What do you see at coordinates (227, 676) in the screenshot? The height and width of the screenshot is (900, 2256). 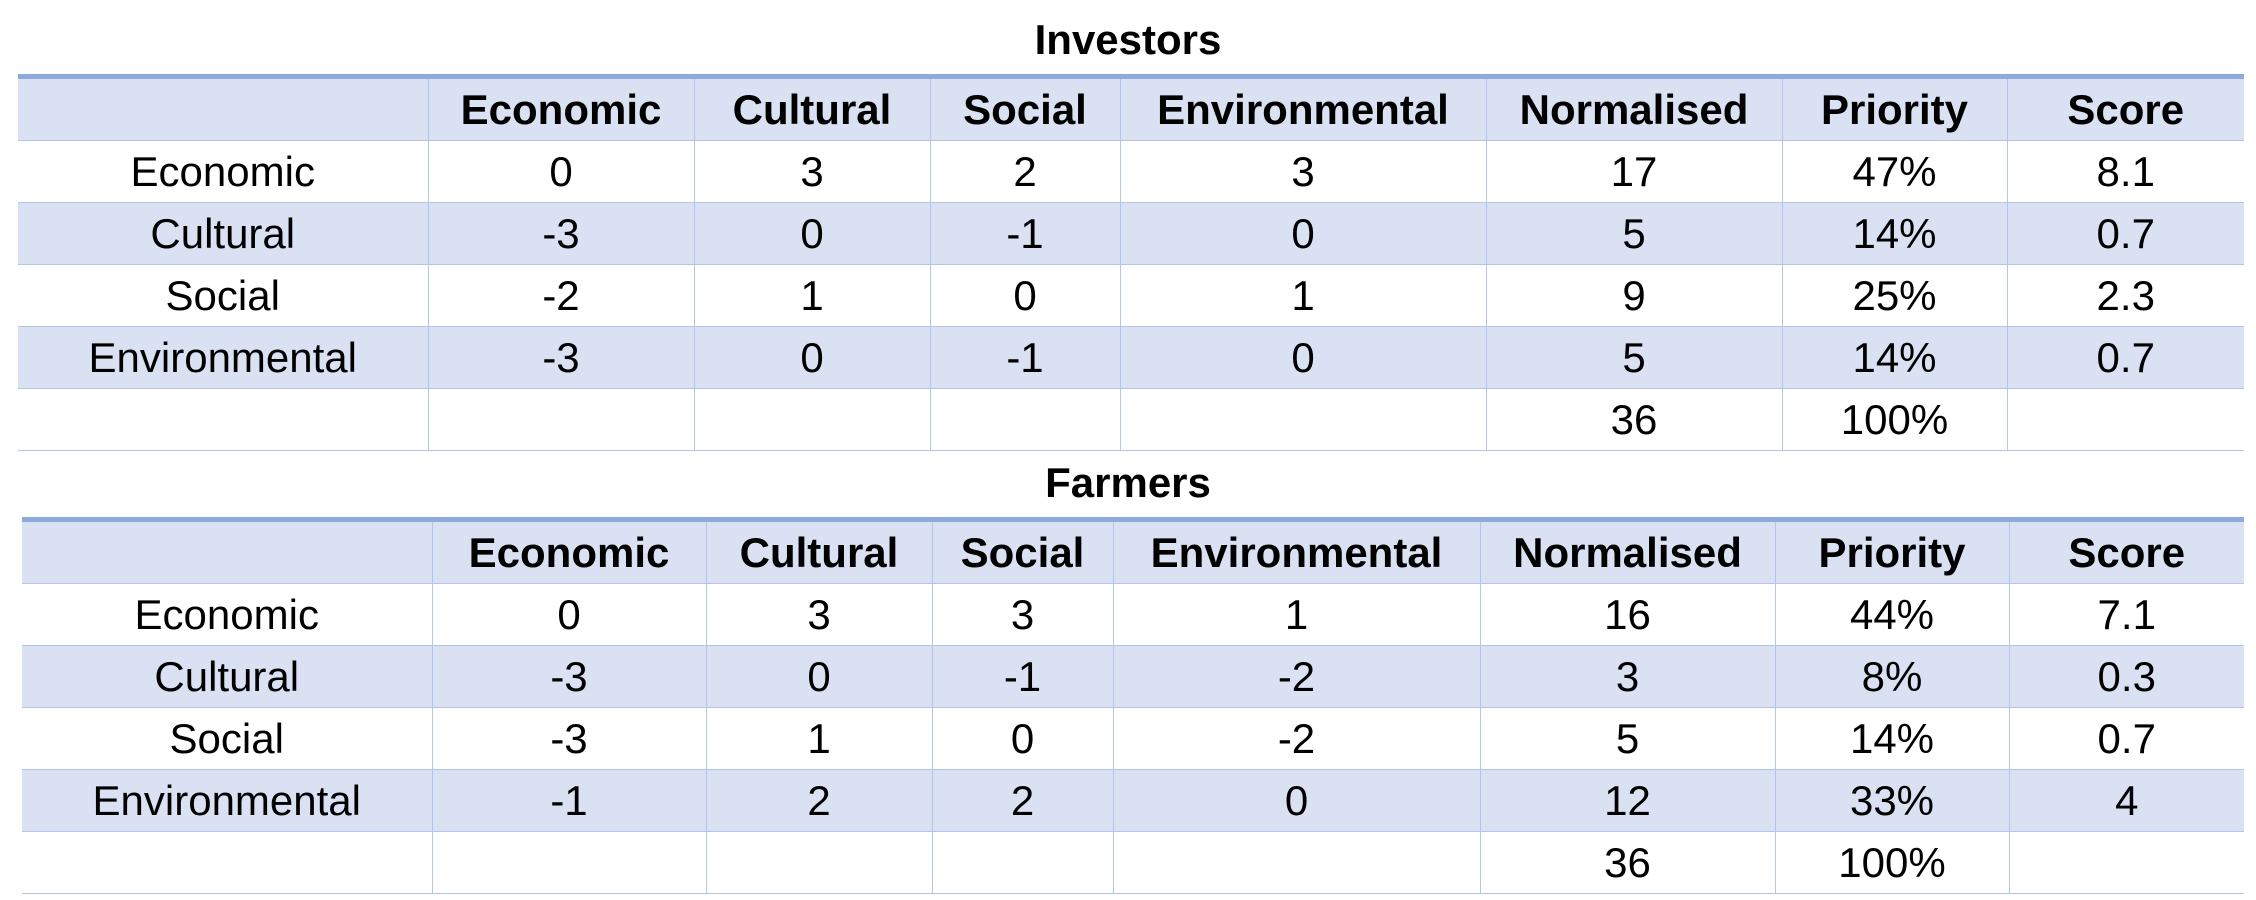 I see `row-label: Cultural` at bounding box center [227, 676].